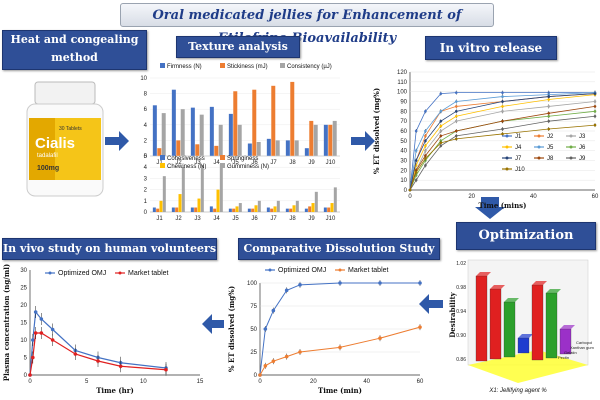 The image size is (600, 400). Describe the element at coordinates (584, 342) in the screenshot. I see `category-label: Carbopol` at that location.